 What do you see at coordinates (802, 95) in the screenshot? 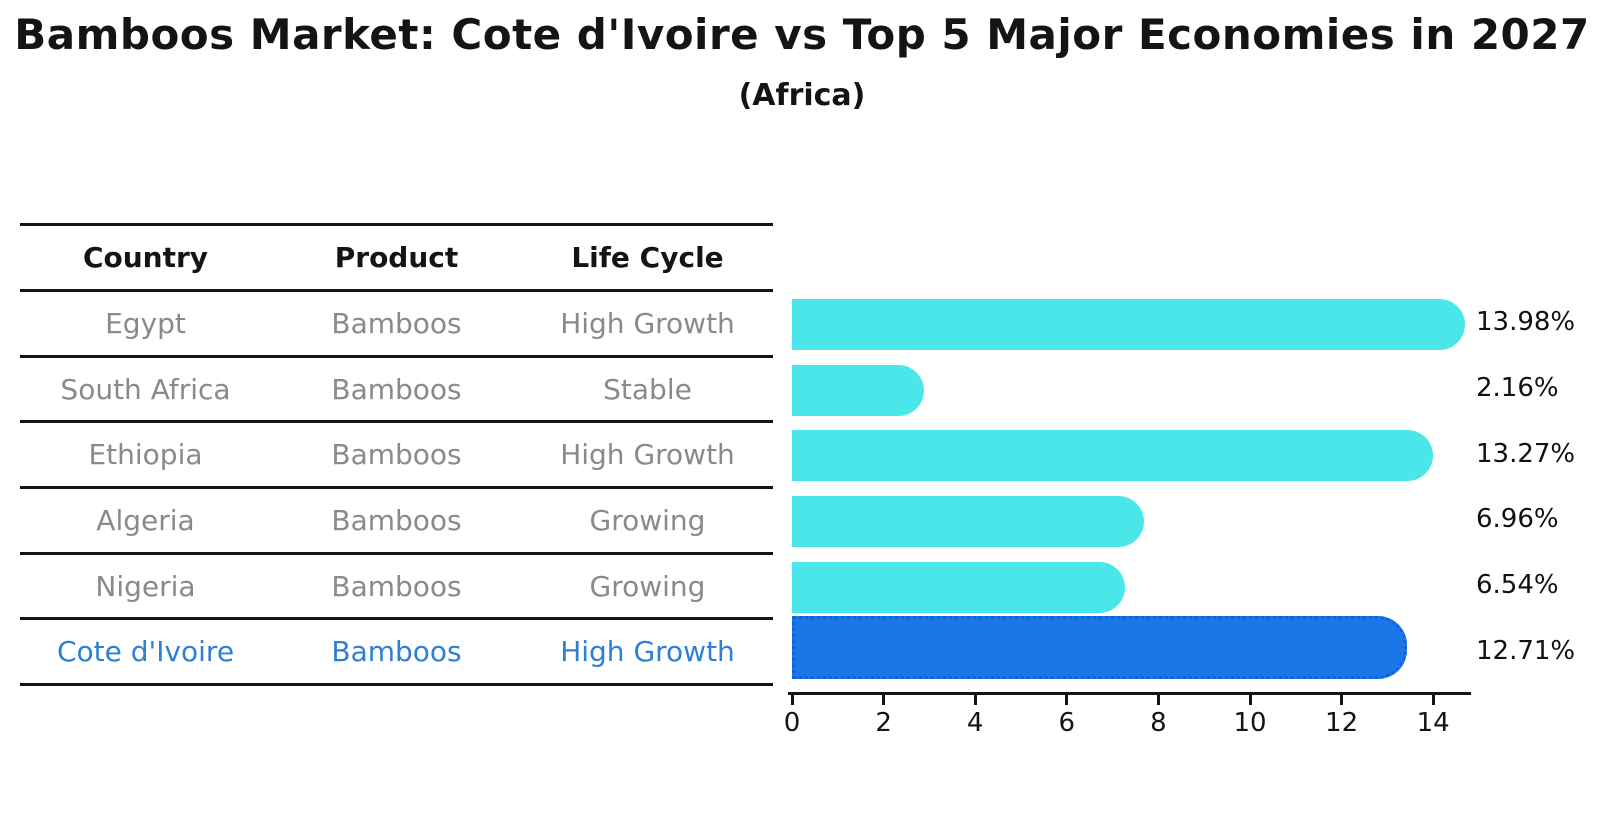
I see `chart-subtitle: (Africa)` at bounding box center [802, 95].